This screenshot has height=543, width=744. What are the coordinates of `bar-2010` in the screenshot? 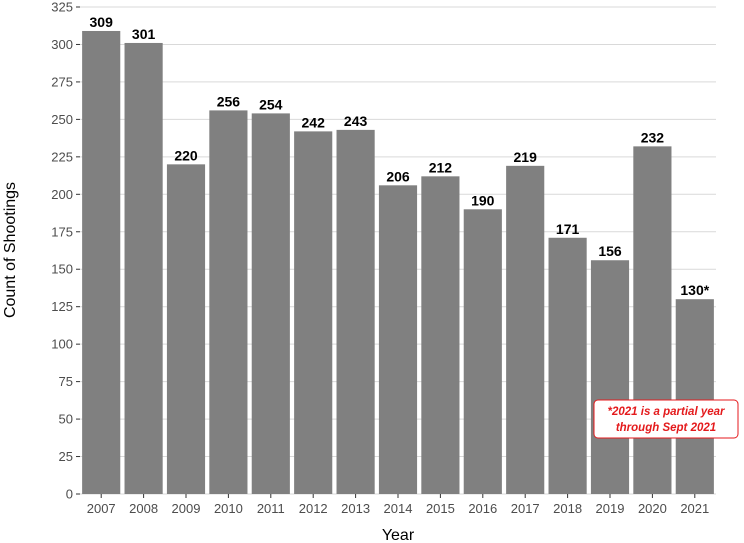 It's located at (228, 302).